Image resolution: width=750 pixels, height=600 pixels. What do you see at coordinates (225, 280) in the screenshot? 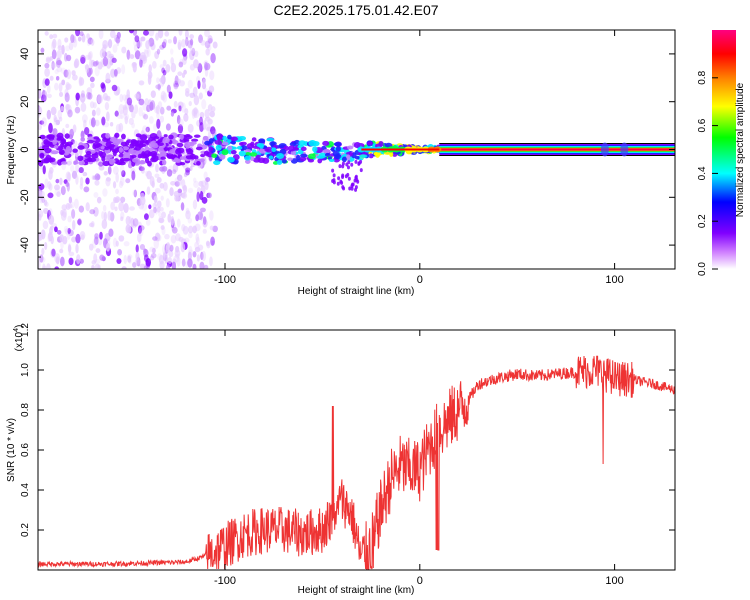
I see `spectrogram-x-tick-label: -100` at bounding box center [225, 280].